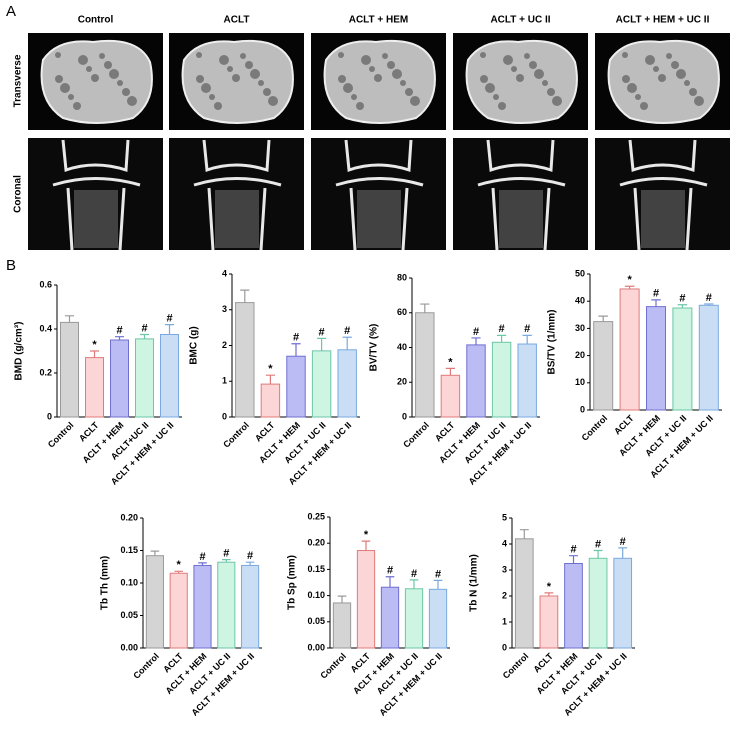  What do you see at coordinates (504, 621) in the screenshot?
I see `y-tick-label: 1` at bounding box center [504, 621].